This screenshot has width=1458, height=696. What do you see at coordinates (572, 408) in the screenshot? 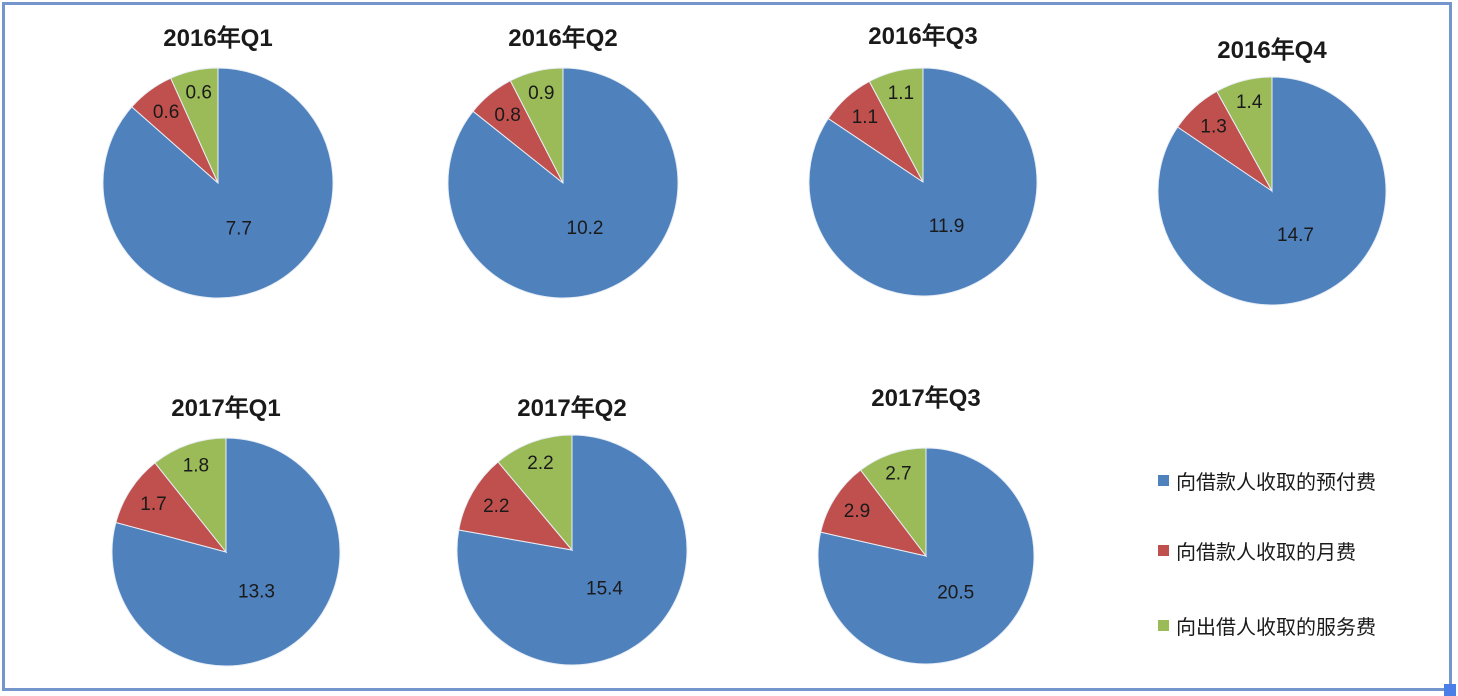
I see `pie-title-2017-q2: 2017年Q2` at bounding box center [572, 408].